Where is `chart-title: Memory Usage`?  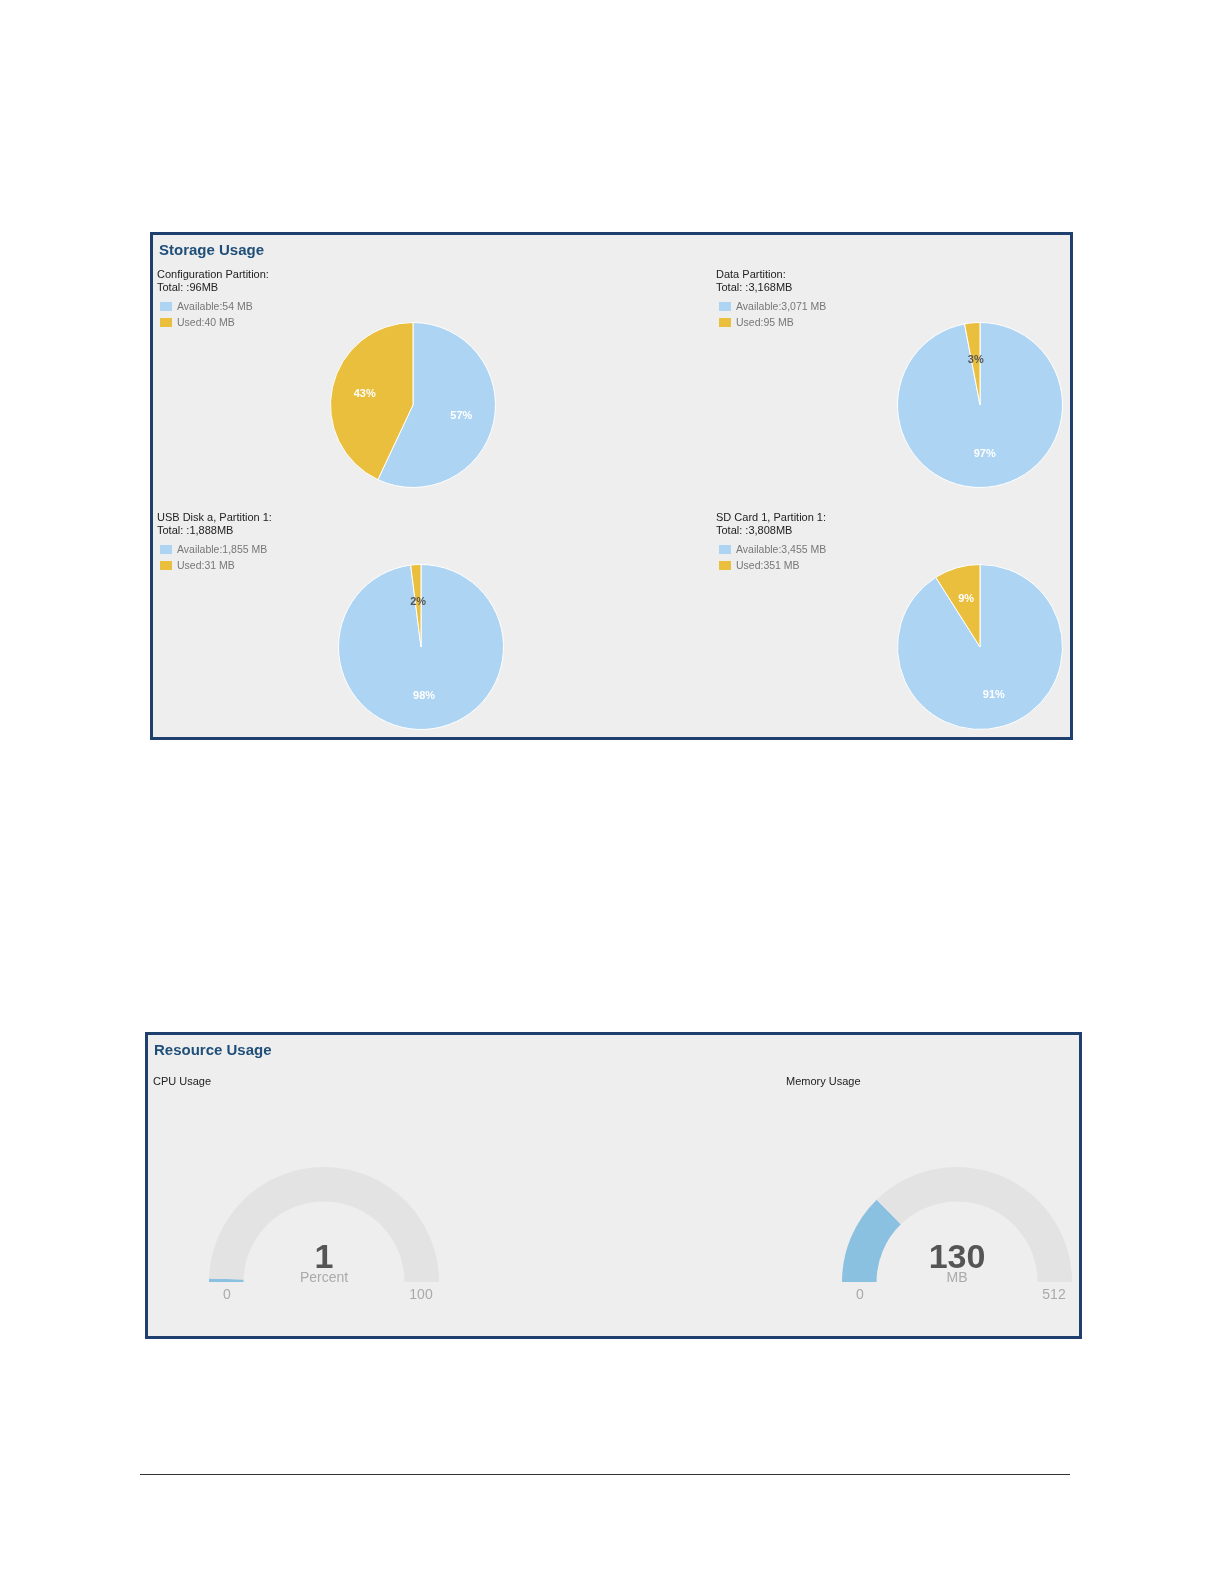 chart-title: Memory Usage is located at coordinates (824, 1081).